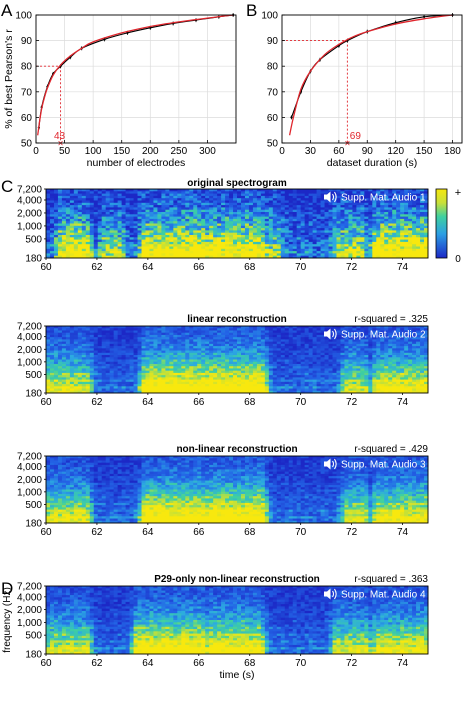 This screenshot has height=705, width=474. I want to click on y-tick-label: 60, so click(27, 118).